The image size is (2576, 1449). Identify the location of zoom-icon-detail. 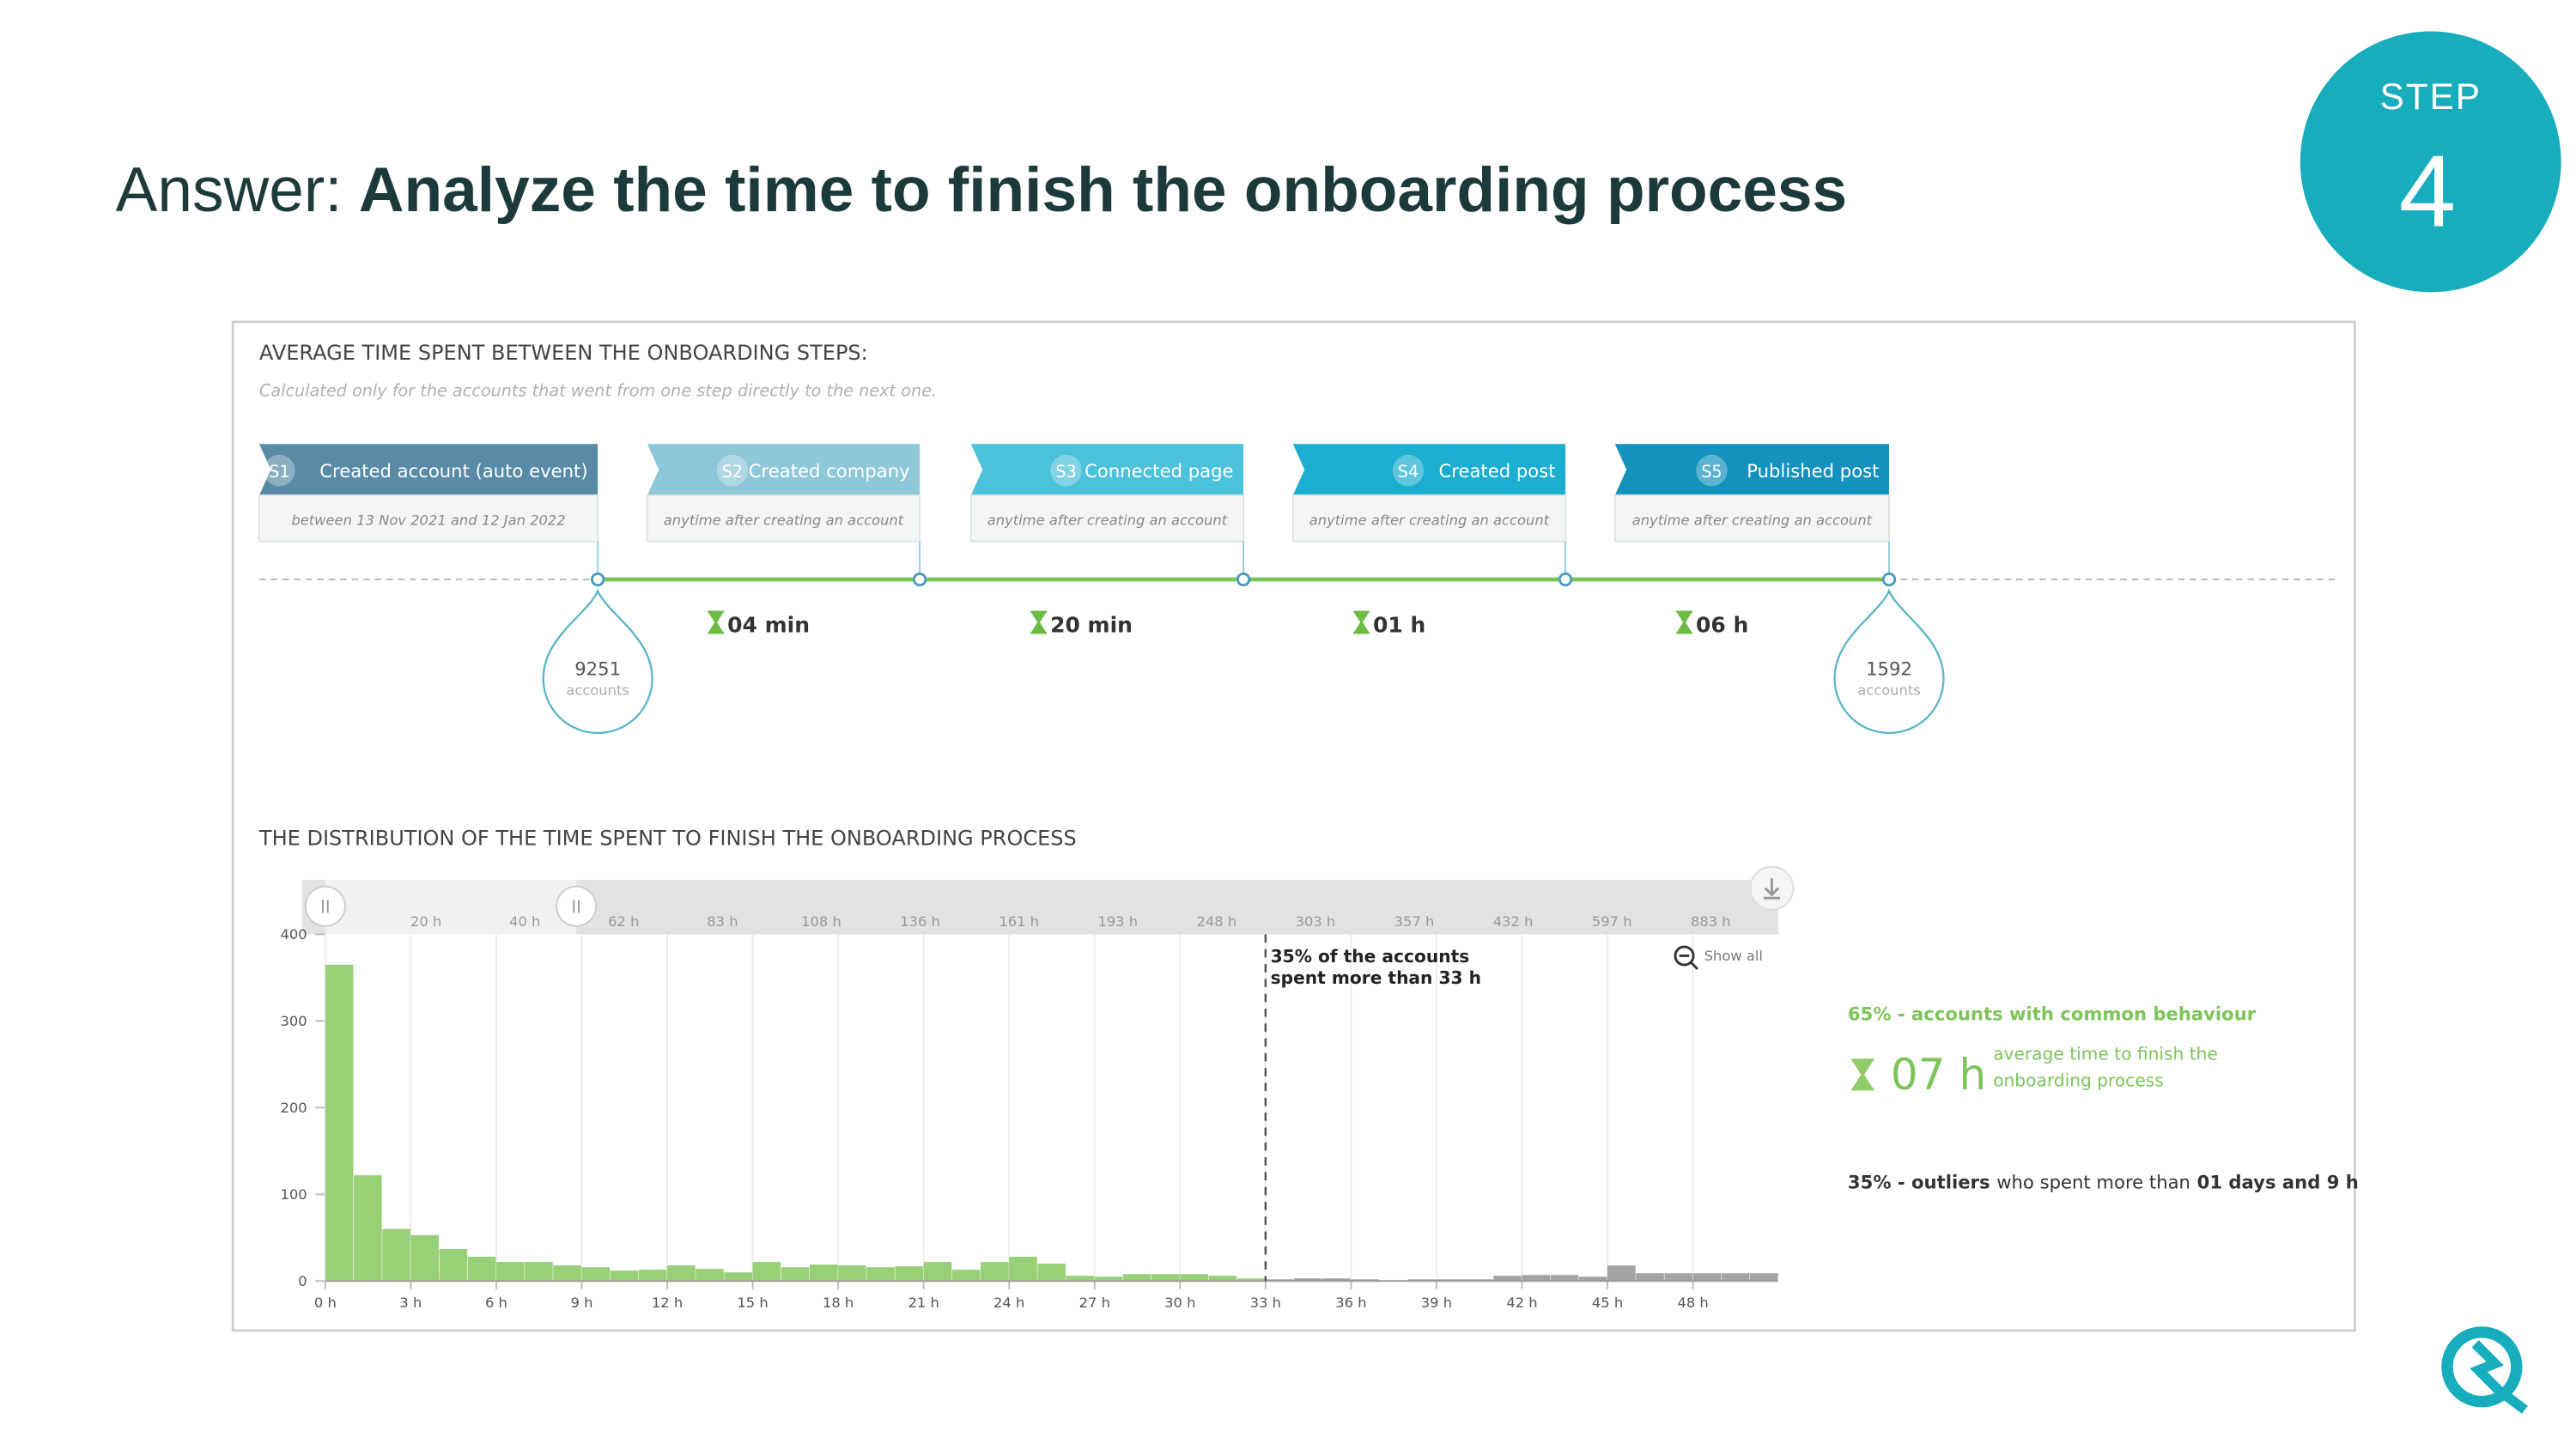
(1689, 963).